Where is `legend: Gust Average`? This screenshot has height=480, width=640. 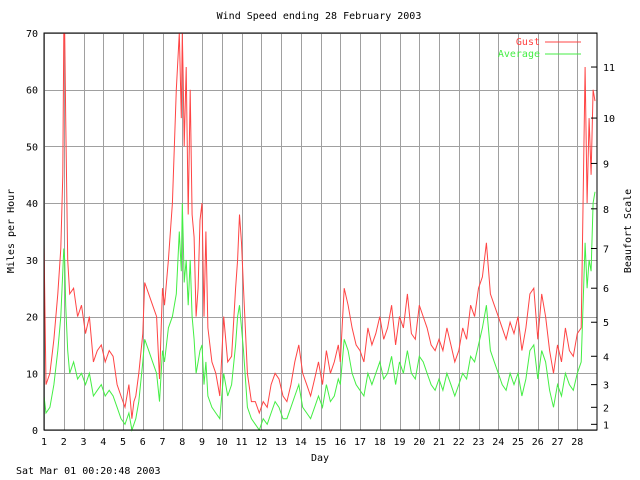
legend: Gust Average is located at coordinates (539, 48).